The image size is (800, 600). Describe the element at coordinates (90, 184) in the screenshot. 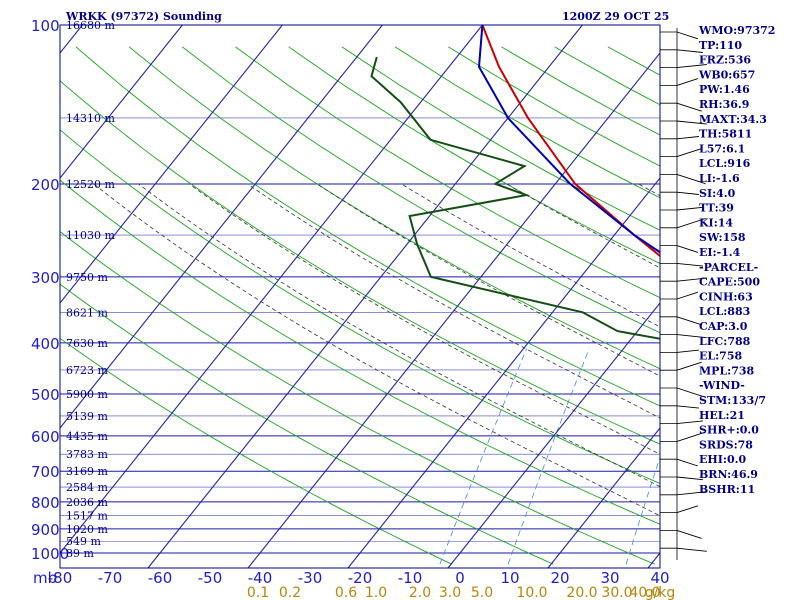

I see `height-label: 12520 m` at that location.